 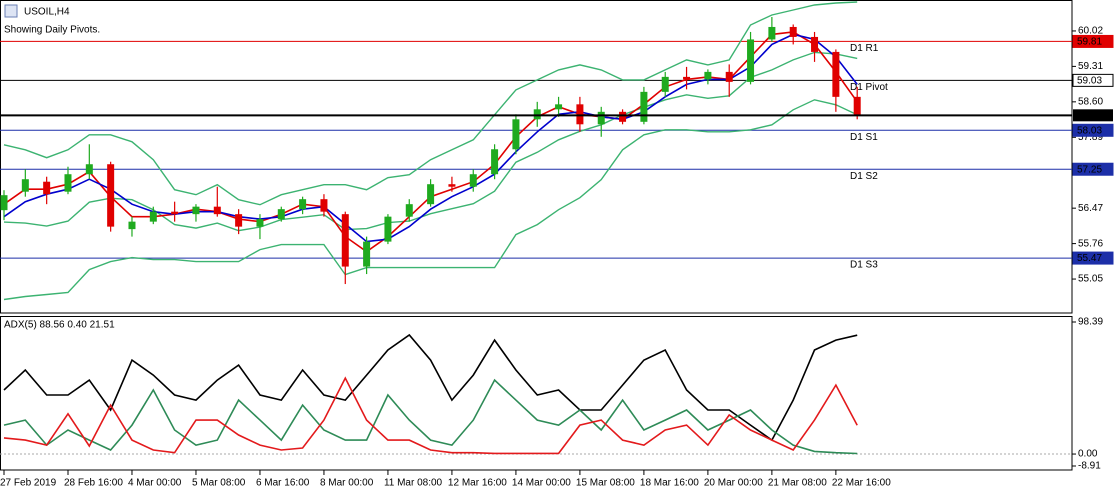 What do you see at coordinates (1090, 31) in the screenshot?
I see `y-tick-label: 60.02` at bounding box center [1090, 31].